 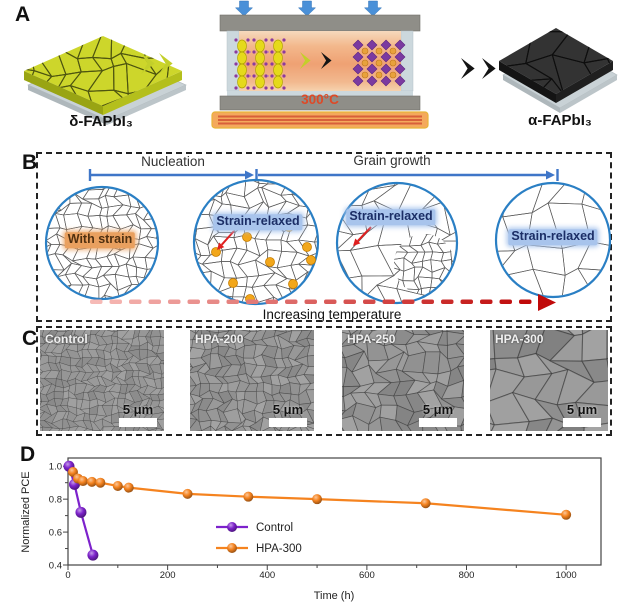 I want to click on hpa-300-series, so click(x=319, y=493).